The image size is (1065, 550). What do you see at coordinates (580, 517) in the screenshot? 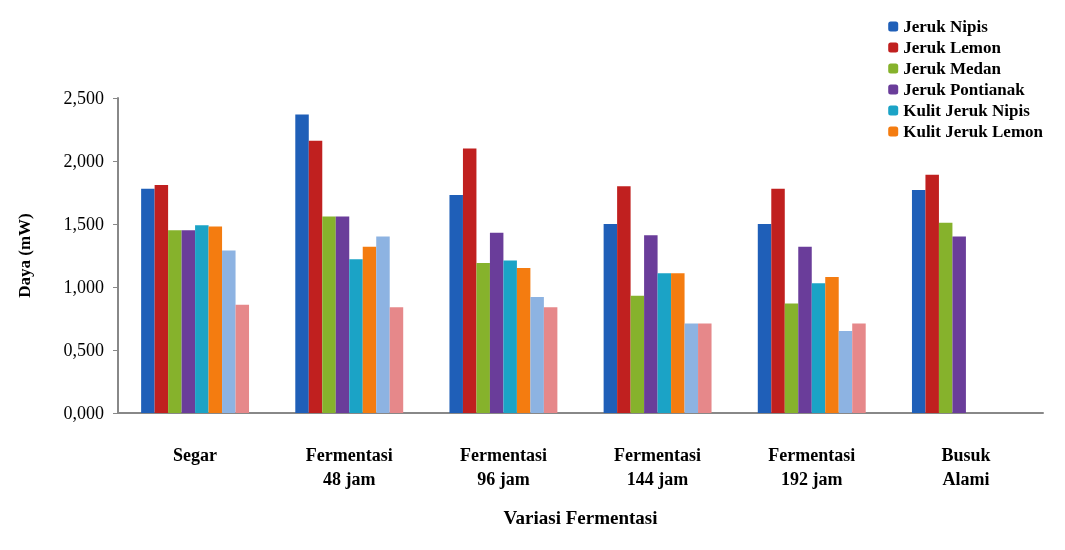
I see `x-axis-title: Variasi Fermentasi` at bounding box center [580, 517].